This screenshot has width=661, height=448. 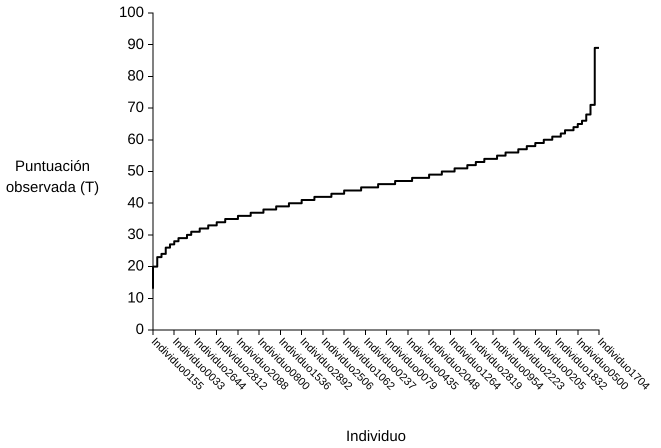 What do you see at coordinates (135, 266) in the screenshot?
I see `y-tick-label: 20` at bounding box center [135, 266].